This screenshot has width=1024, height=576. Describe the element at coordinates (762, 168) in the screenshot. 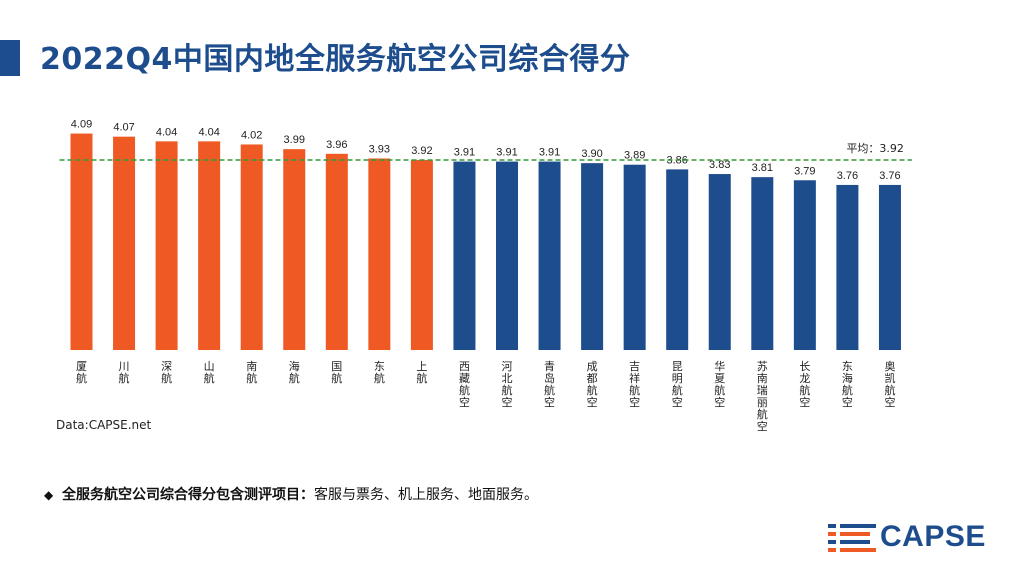

I see `data-label: 3.81` at that location.